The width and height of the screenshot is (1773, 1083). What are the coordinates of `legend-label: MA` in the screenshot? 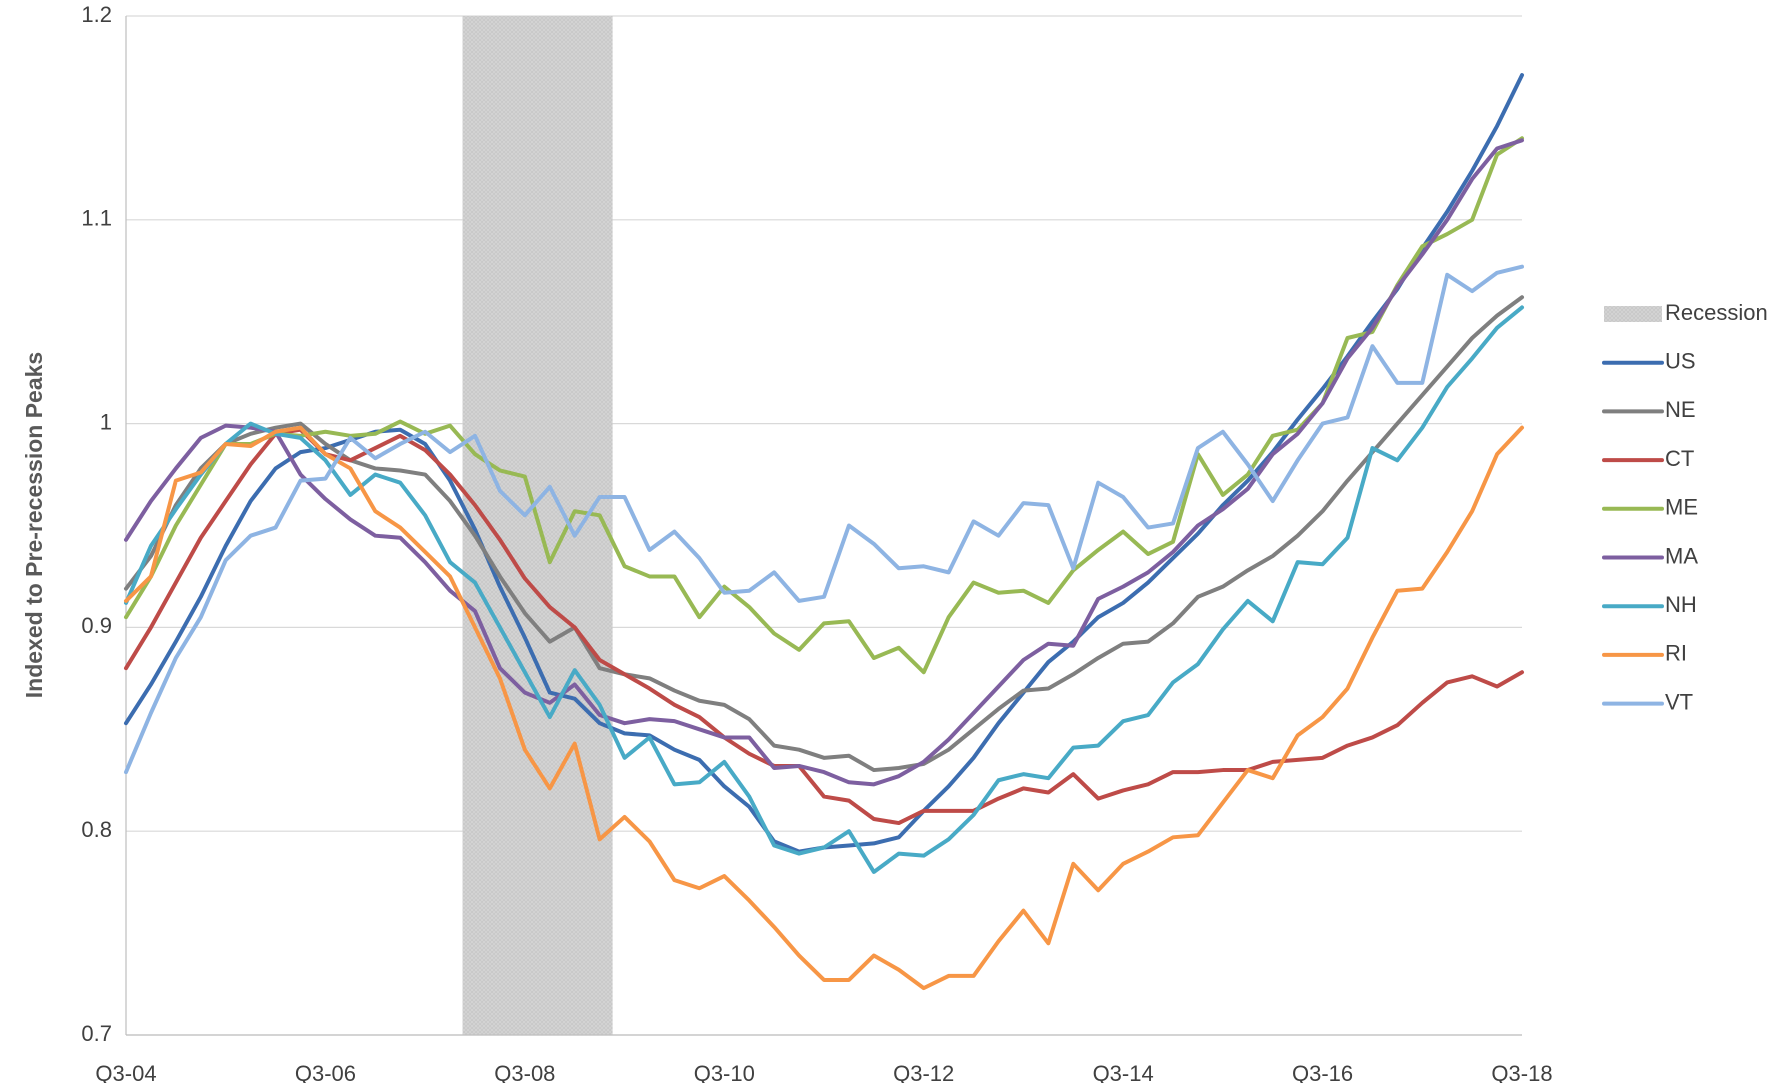 It's located at (1681, 555).